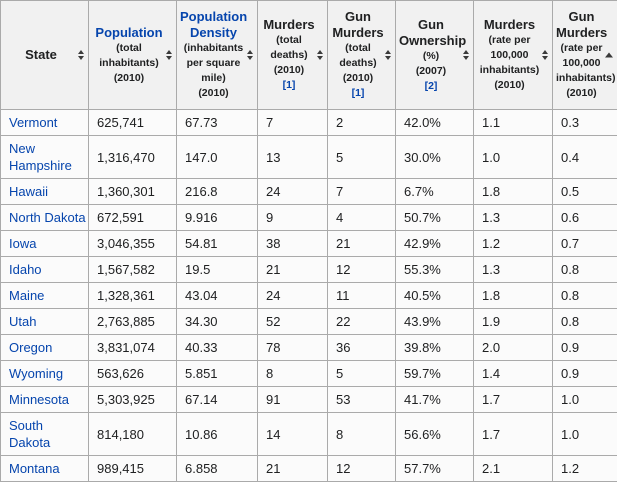  Describe the element at coordinates (362, 244) in the screenshot. I see `data-cell-gun-murders-total: 21` at that location.